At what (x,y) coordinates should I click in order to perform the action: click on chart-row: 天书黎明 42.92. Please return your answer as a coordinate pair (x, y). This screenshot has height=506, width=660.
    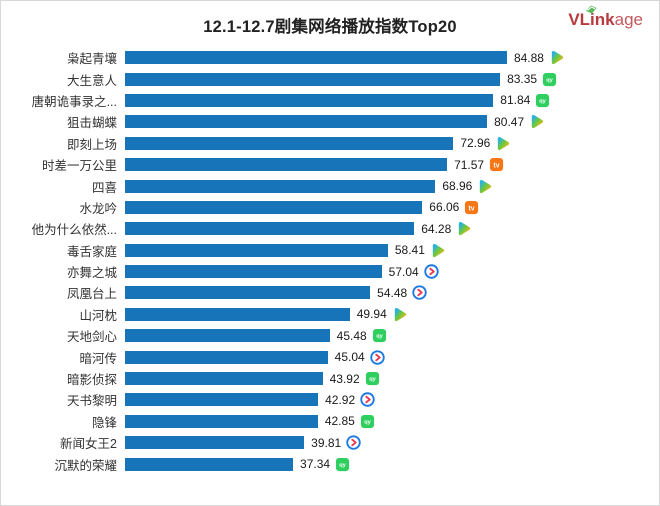
    Looking at the image, I should click on (330, 399).